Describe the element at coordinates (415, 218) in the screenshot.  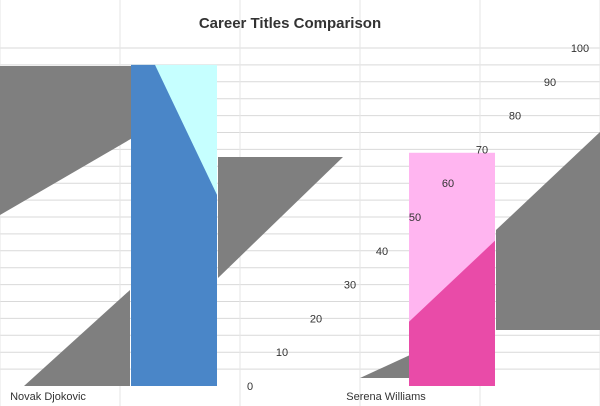
I see `y-tick-label: 50` at that location.